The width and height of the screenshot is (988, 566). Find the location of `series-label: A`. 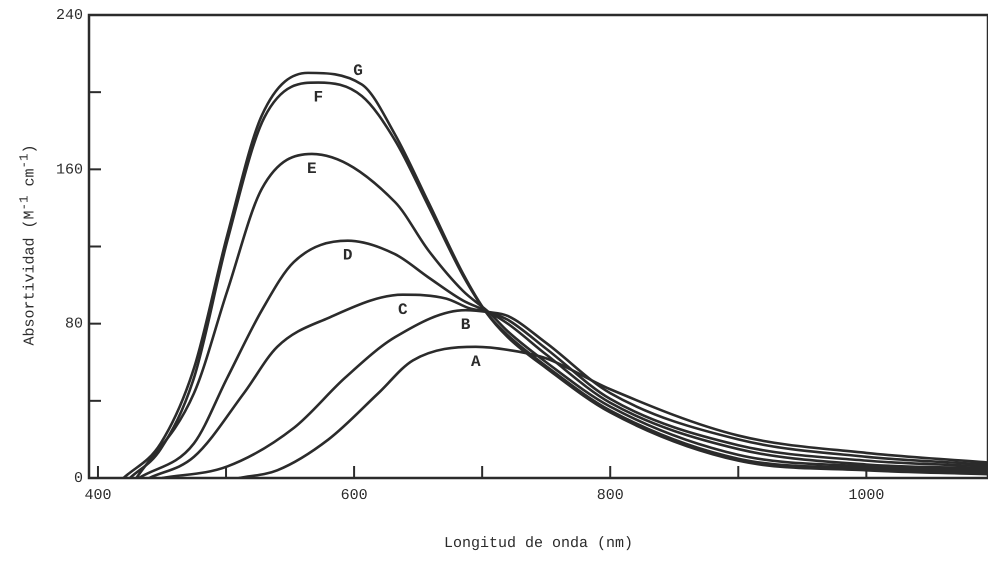

series-label: A is located at coordinates (475, 361).